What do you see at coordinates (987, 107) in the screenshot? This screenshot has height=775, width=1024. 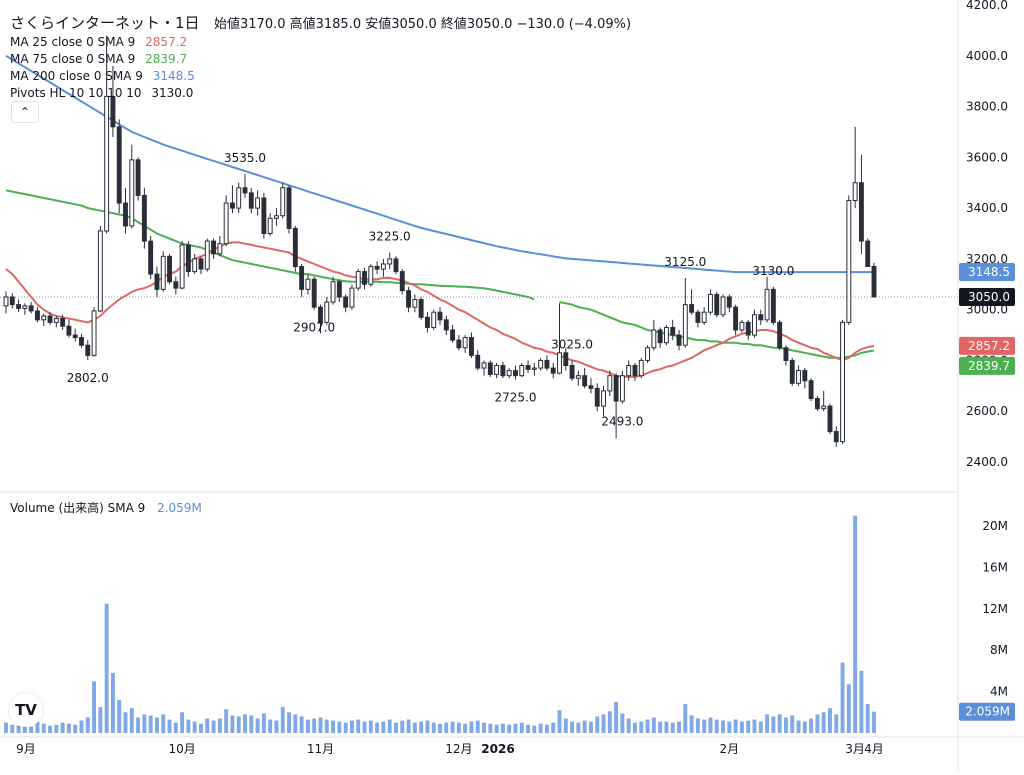 I see `price-tick-label: 3800.0` at bounding box center [987, 107].